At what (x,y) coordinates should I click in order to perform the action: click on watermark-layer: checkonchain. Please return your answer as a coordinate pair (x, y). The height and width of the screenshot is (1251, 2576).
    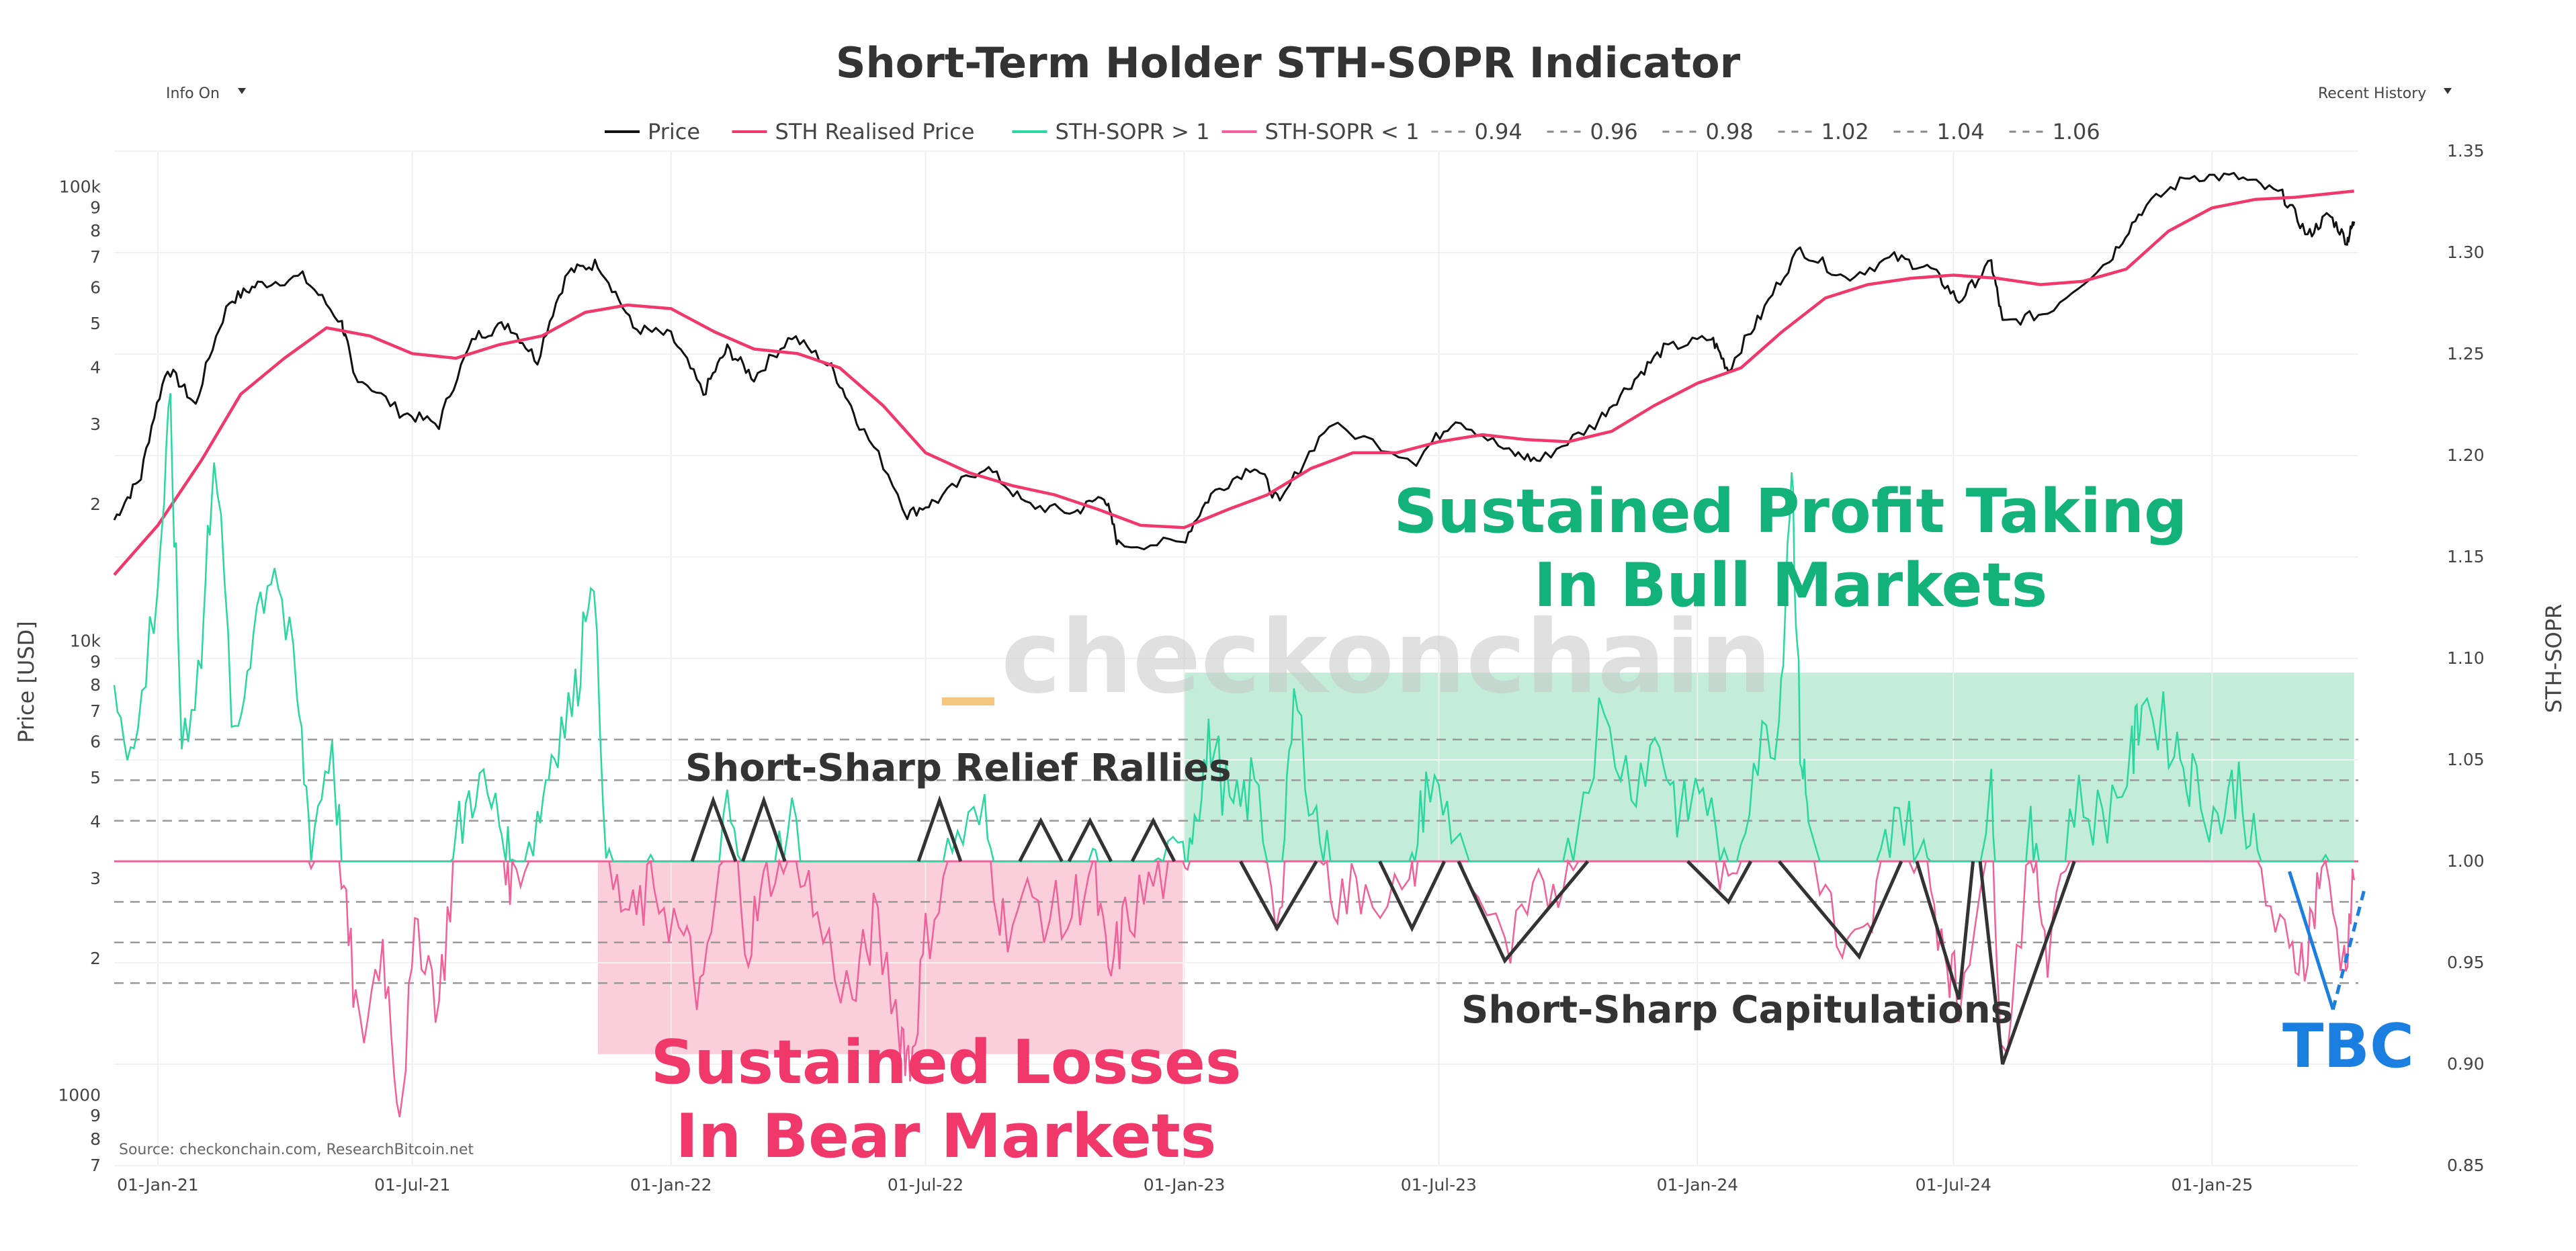
    Looking at the image, I should click on (1357, 657).